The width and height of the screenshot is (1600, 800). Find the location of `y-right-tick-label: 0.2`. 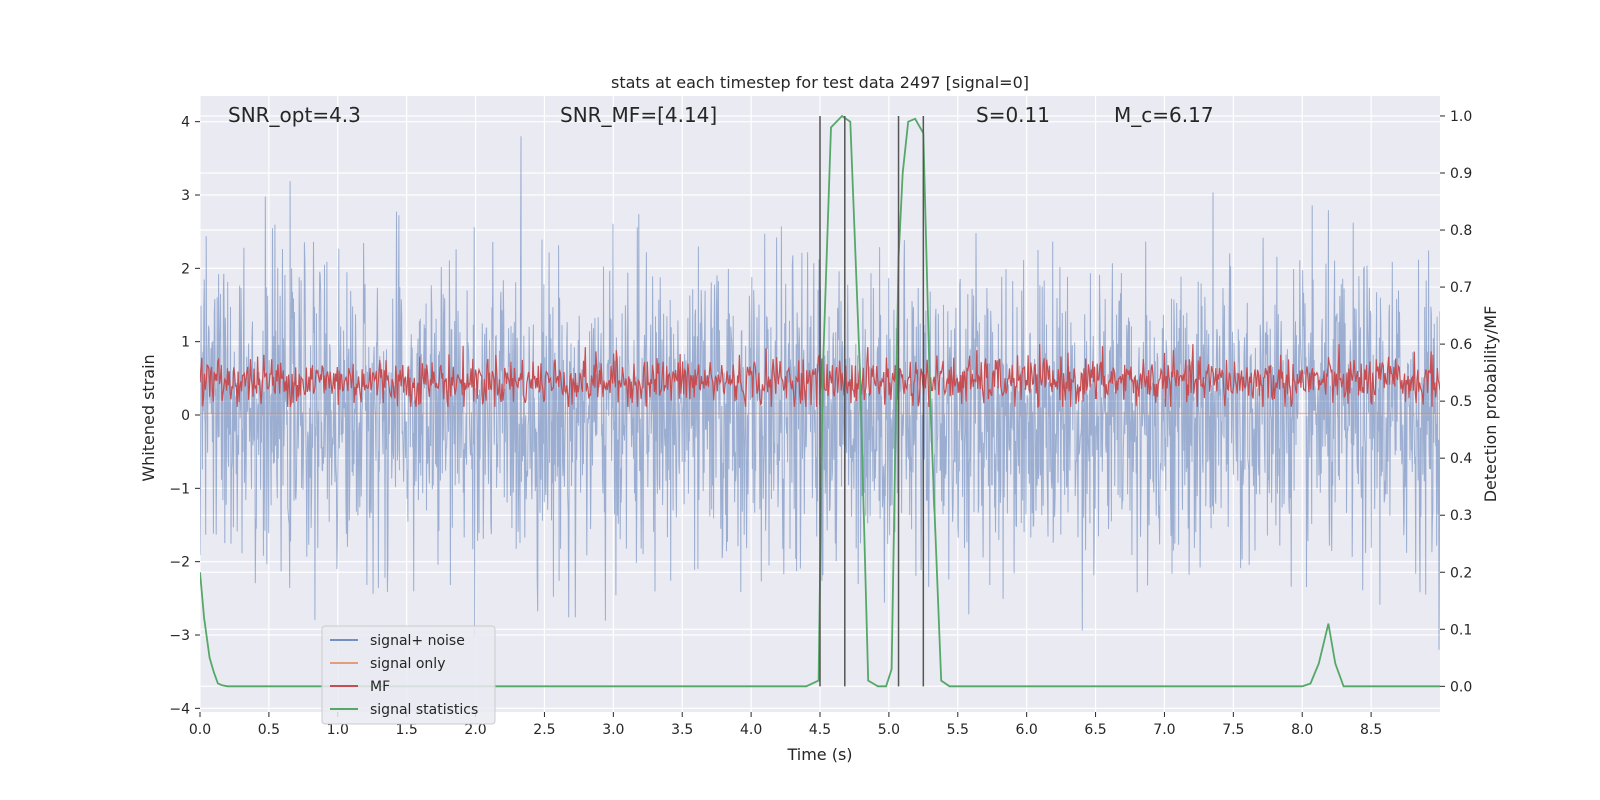

y-right-tick-label: 0.2 is located at coordinates (1461, 573).